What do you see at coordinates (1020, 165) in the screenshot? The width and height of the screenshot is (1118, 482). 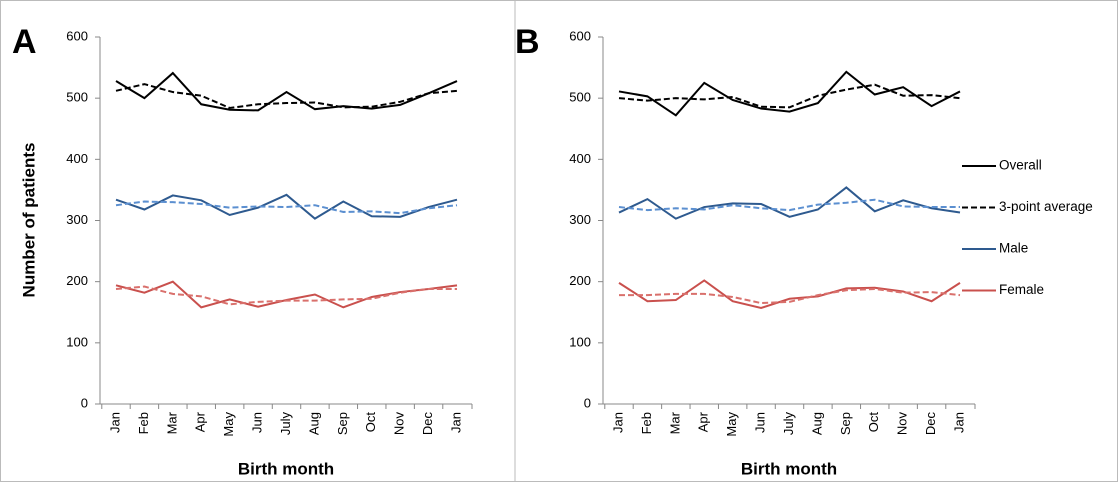 I see `legend-label: Overall` at bounding box center [1020, 165].